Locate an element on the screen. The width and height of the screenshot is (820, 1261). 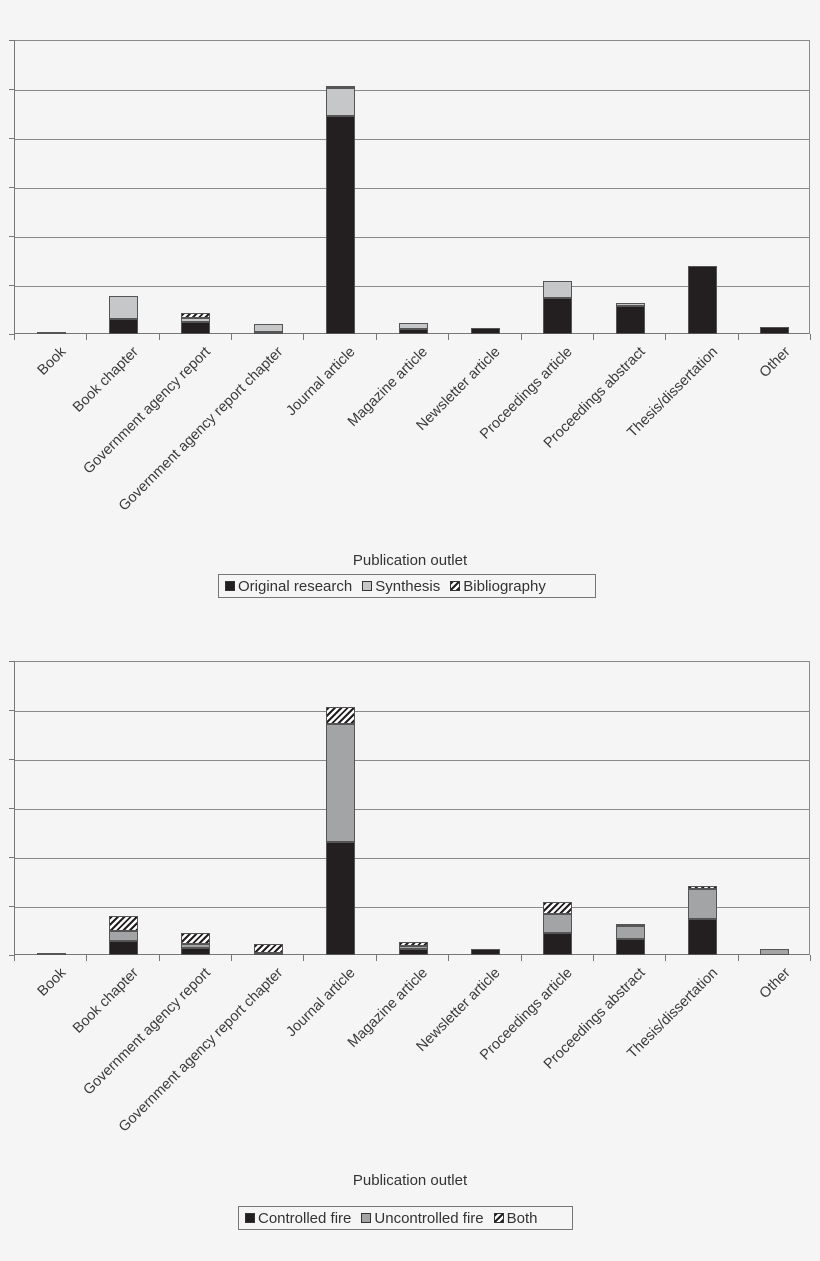
bar-magazine-article is located at coordinates (413, 328).